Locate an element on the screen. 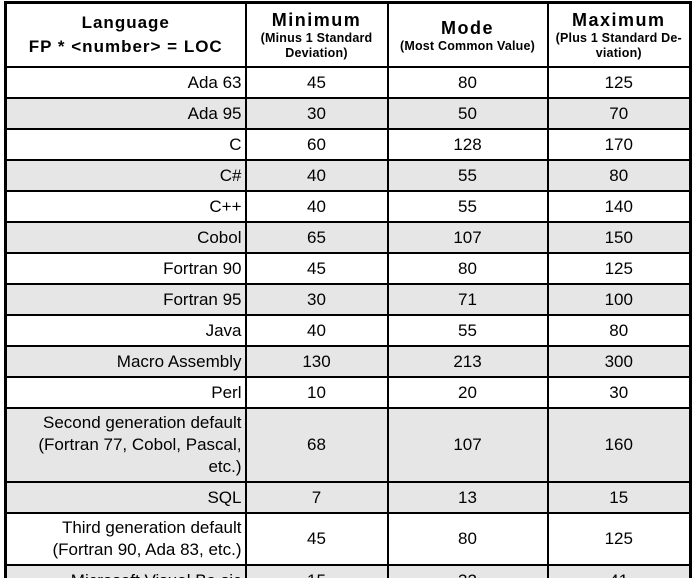 The height and width of the screenshot is (578, 697). header-mode-title: Mode is located at coordinates (467, 27).